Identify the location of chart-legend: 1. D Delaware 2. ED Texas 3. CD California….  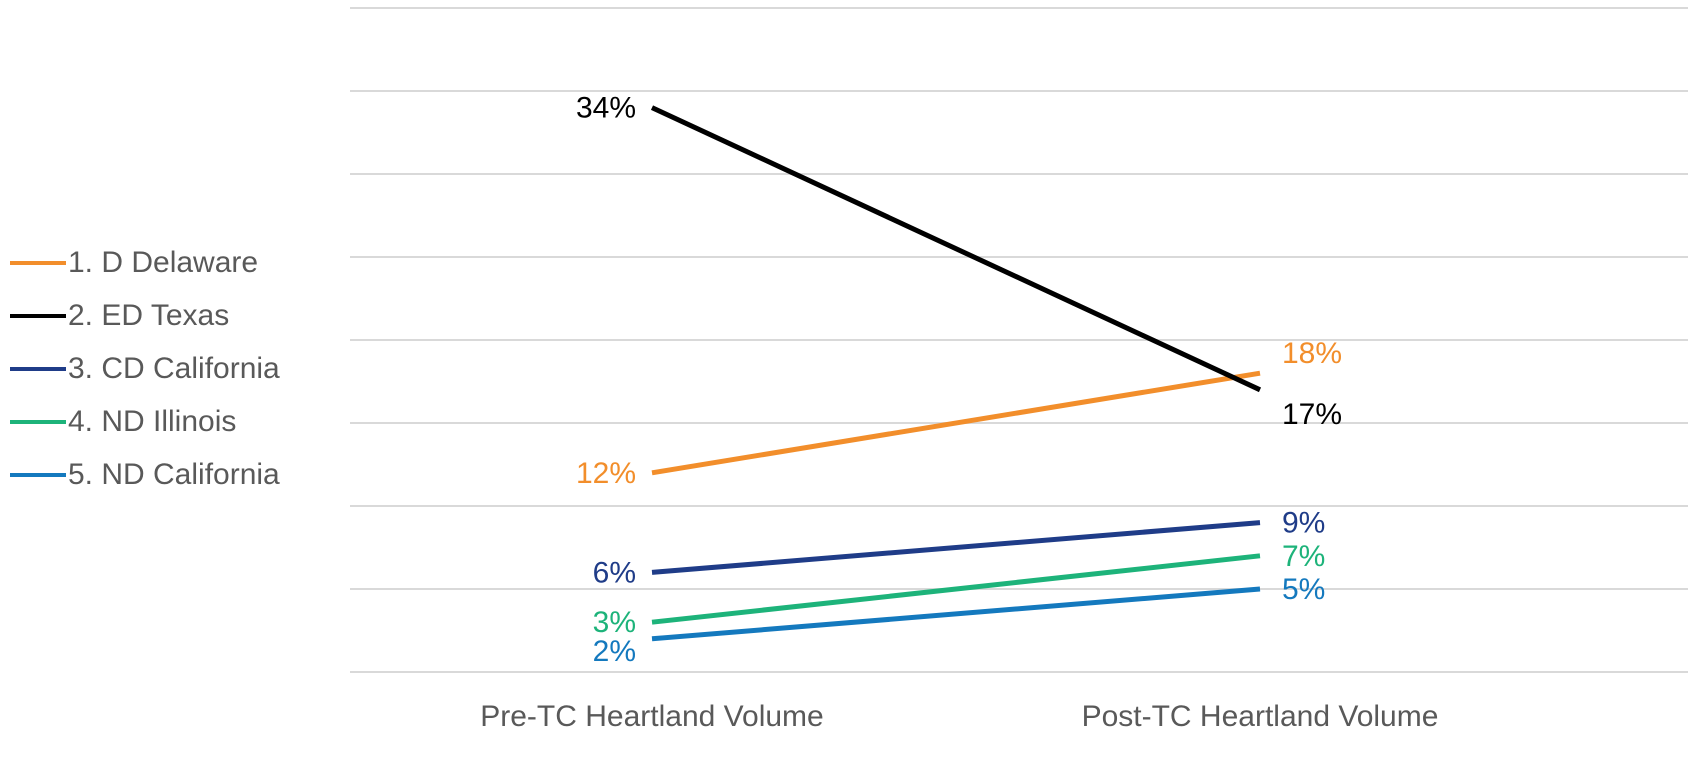
(145, 368).